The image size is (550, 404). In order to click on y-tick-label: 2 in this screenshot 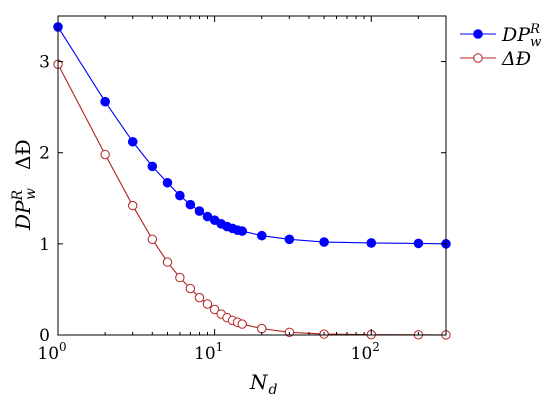, I will do `click(44, 154)`.